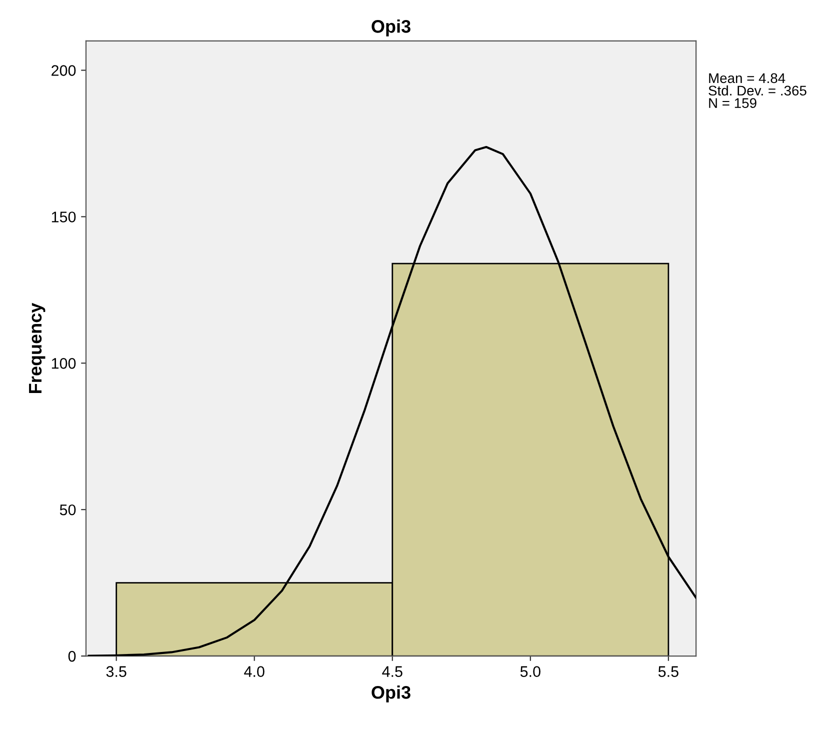  Describe the element at coordinates (668, 671) in the screenshot. I see `x-tick-label: 5.5` at that location.